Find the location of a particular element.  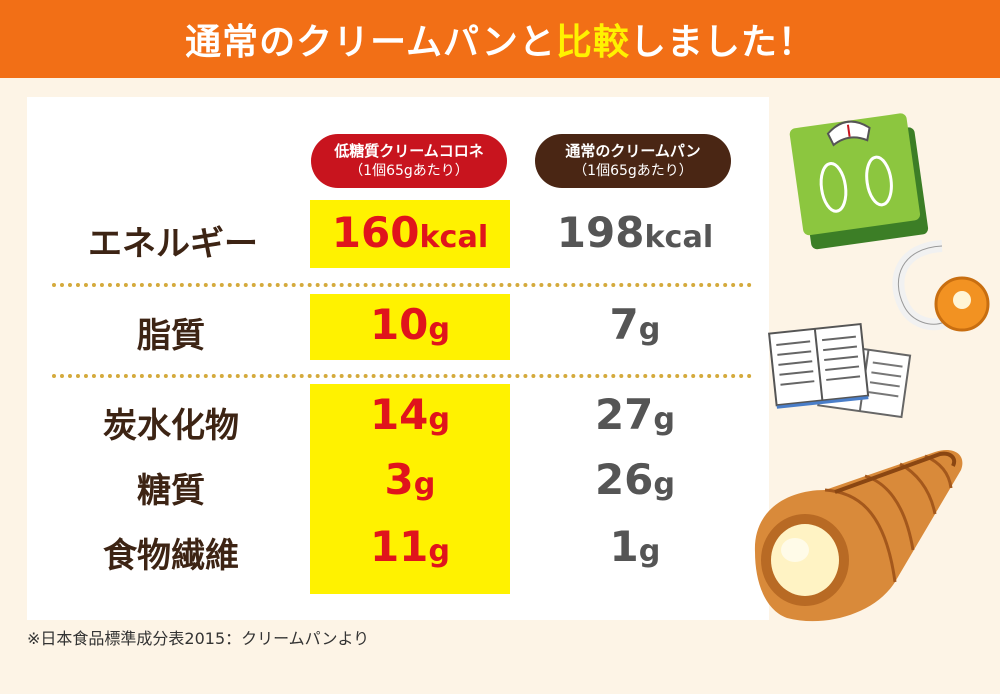

highlight-carbs is located at coordinates (410, 489).